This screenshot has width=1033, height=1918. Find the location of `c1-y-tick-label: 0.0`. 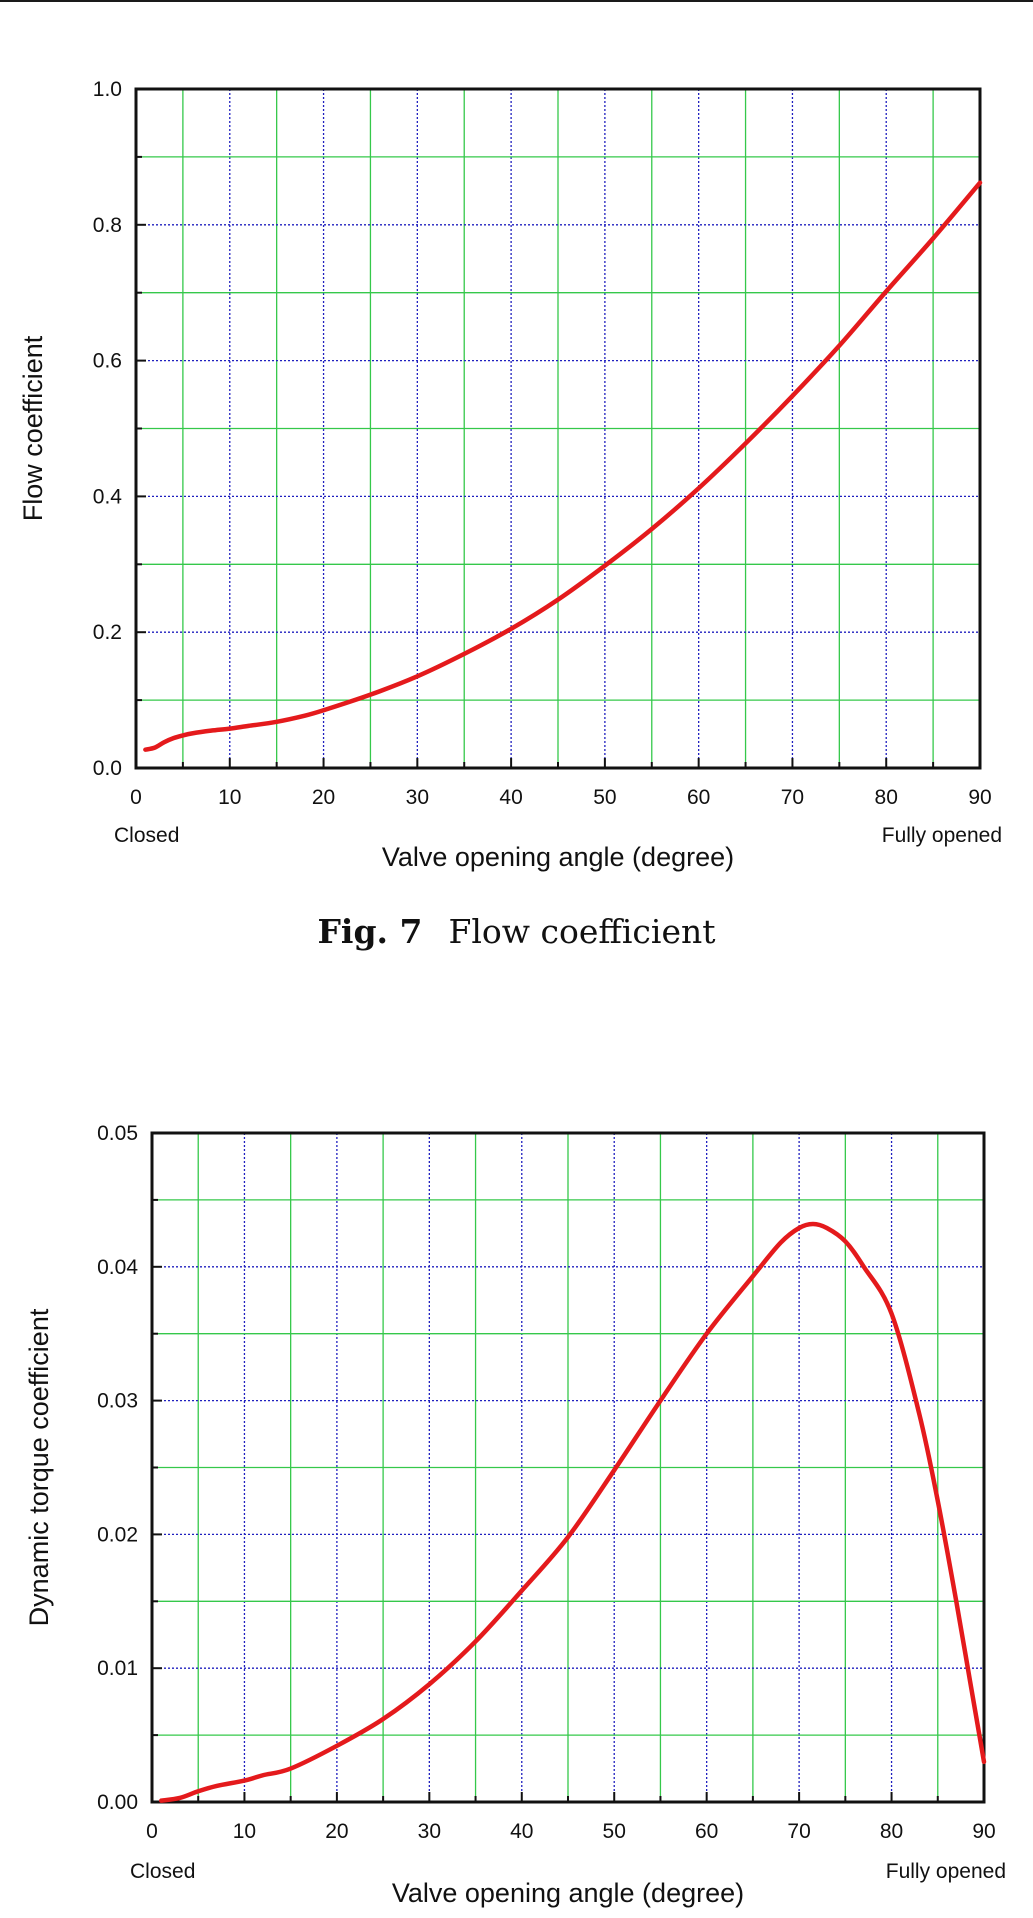

c1-y-tick-label: 0.0 is located at coordinates (107, 768).